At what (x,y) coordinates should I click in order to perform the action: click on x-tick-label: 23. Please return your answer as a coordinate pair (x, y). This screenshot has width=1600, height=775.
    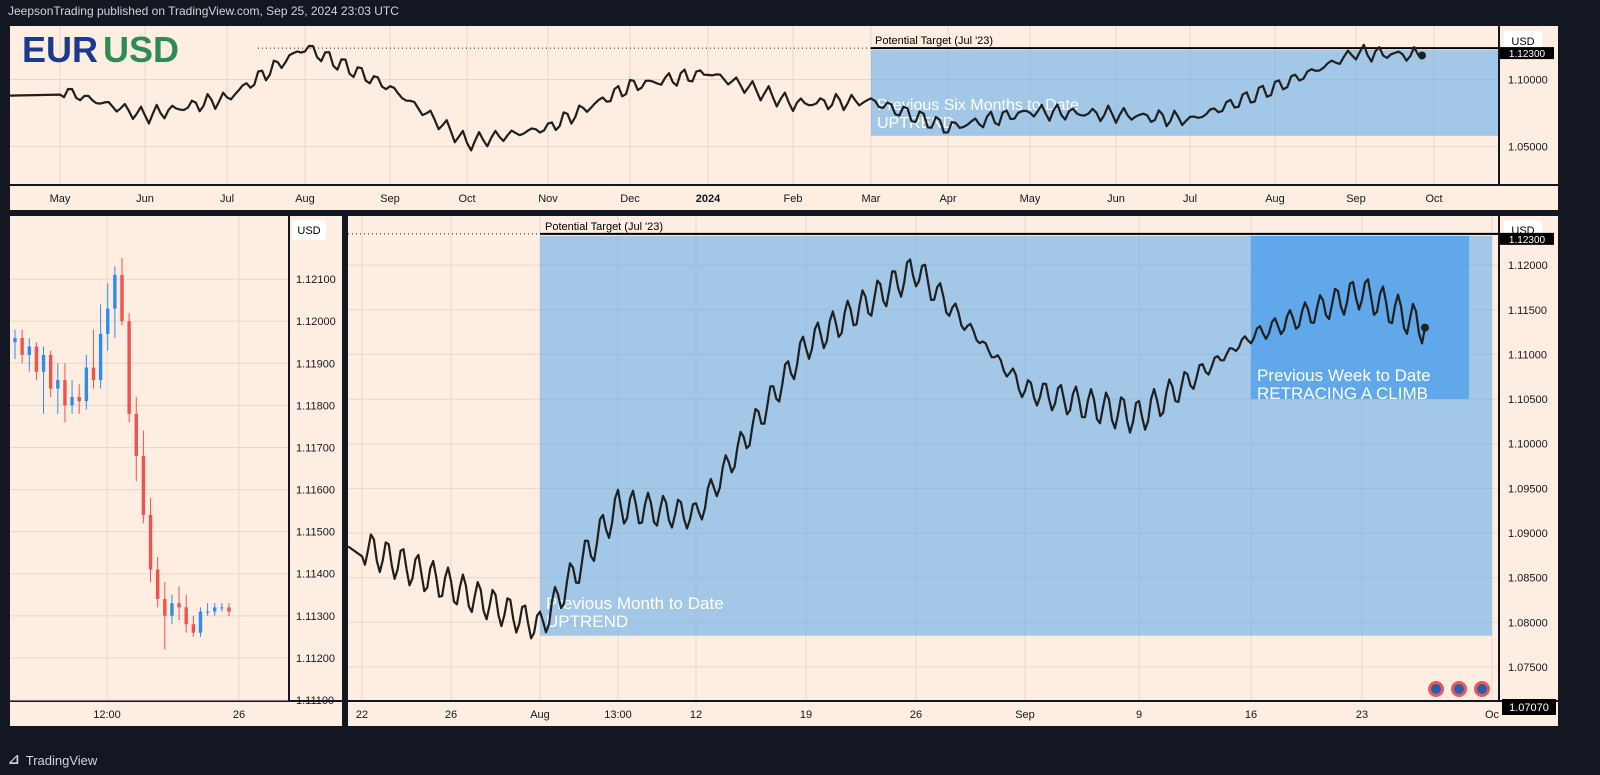
    Looking at the image, I should click on (1362, 715).